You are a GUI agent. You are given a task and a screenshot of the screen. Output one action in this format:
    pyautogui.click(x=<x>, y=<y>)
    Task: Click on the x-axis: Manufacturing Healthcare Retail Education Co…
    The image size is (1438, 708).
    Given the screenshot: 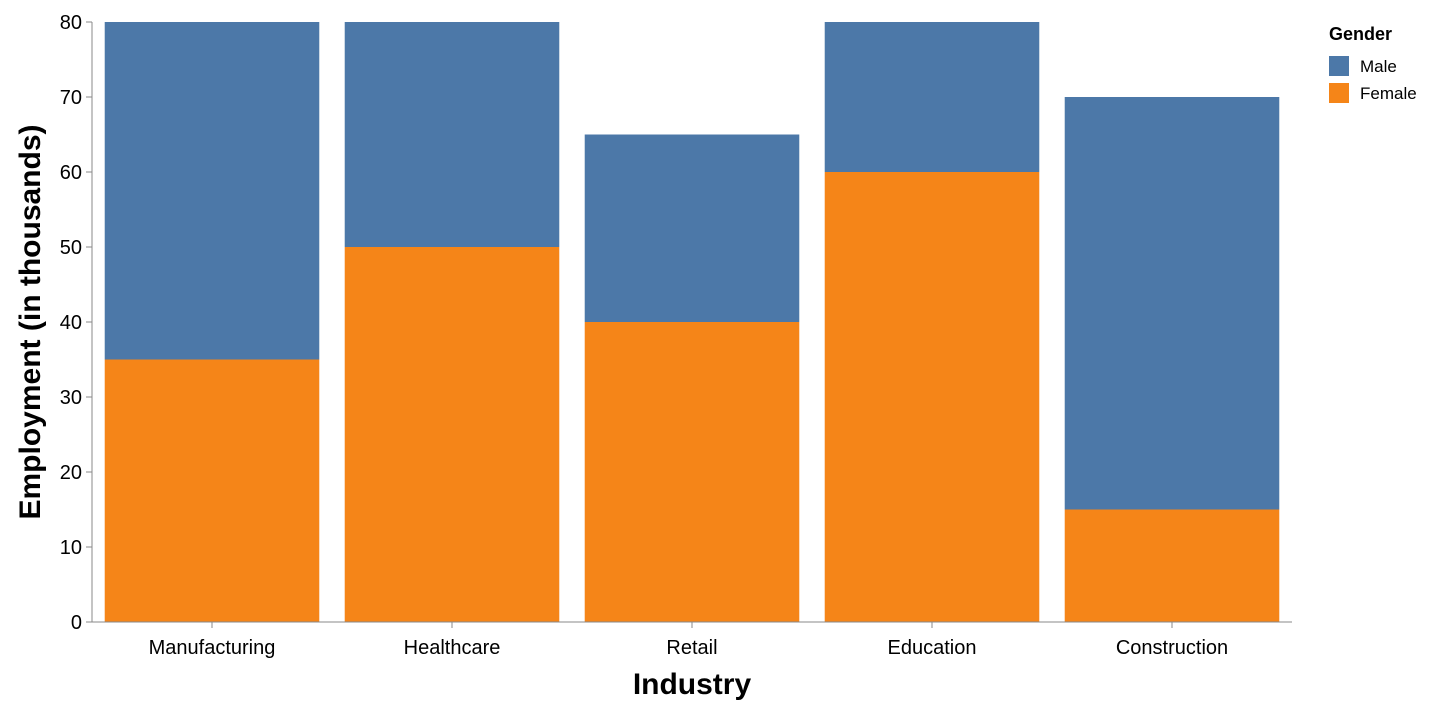 What is the action you would take?
    pyautogui.click(x=692, y=640)
    